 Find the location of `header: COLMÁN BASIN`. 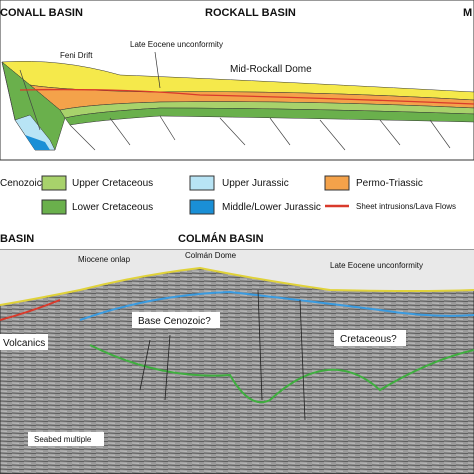

header: COLMÁN BASIN is located at coordinates (221, 238).